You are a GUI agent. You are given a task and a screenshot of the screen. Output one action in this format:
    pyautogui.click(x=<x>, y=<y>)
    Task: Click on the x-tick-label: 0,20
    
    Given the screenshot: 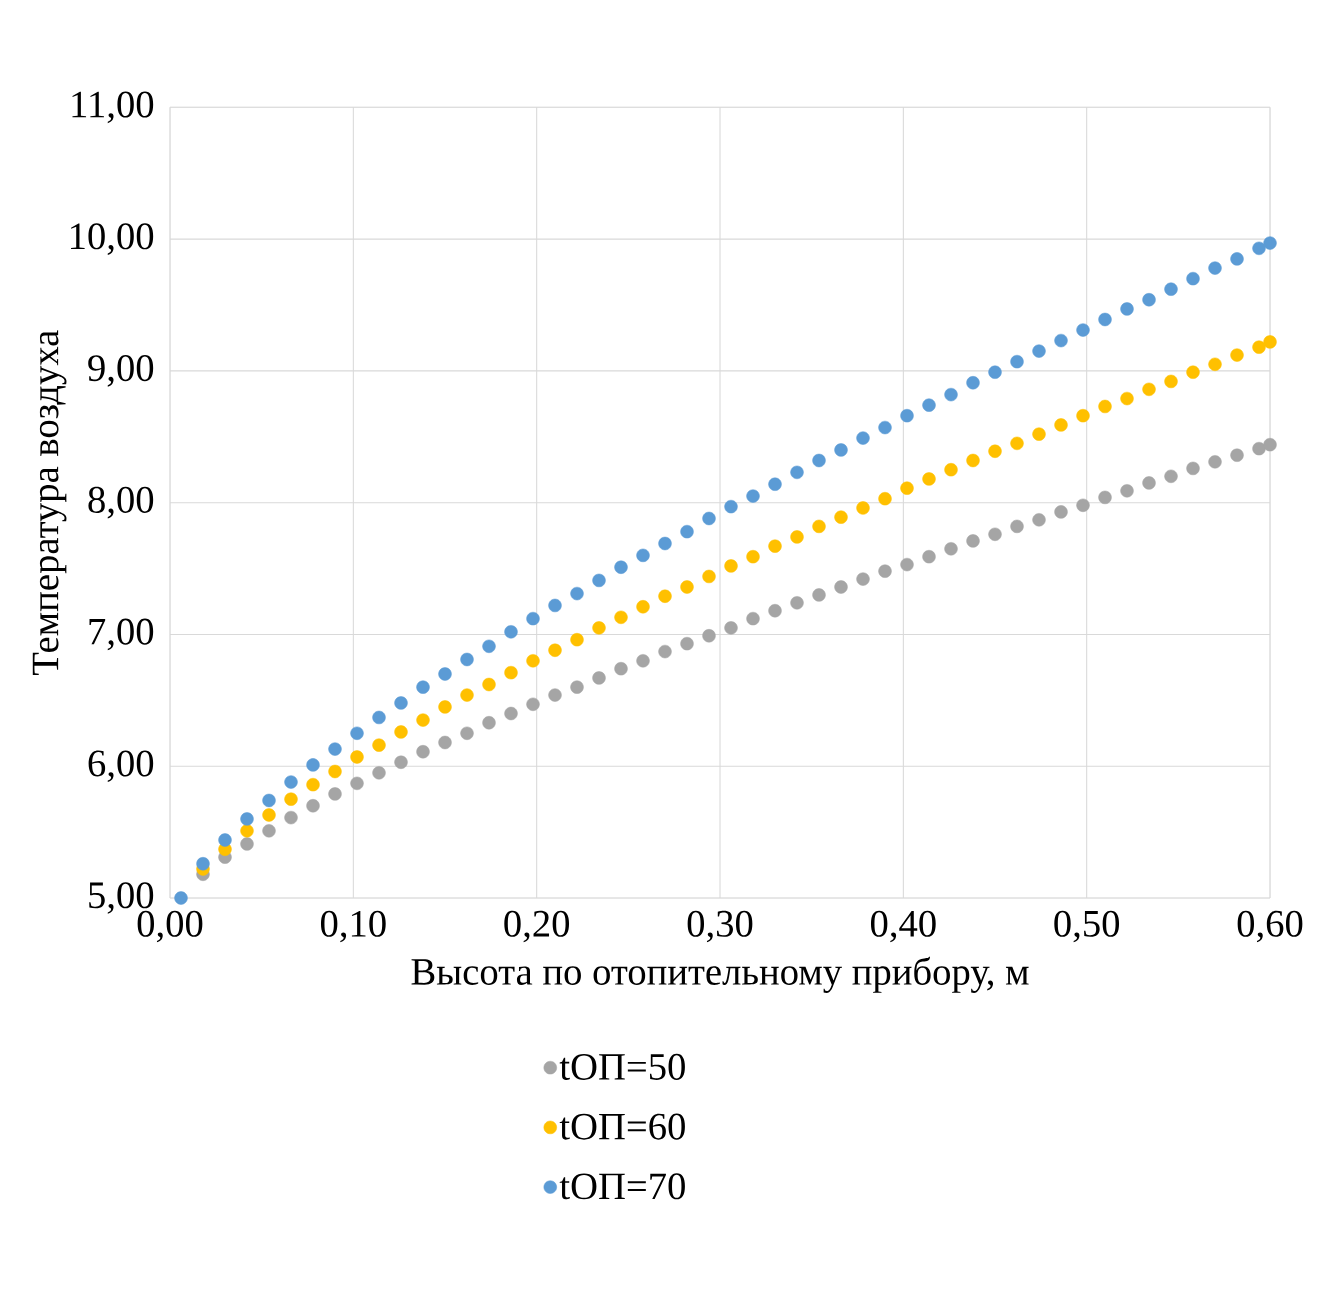 What is the action you would take?
    pyautogui.click(x=537, y=926)
    